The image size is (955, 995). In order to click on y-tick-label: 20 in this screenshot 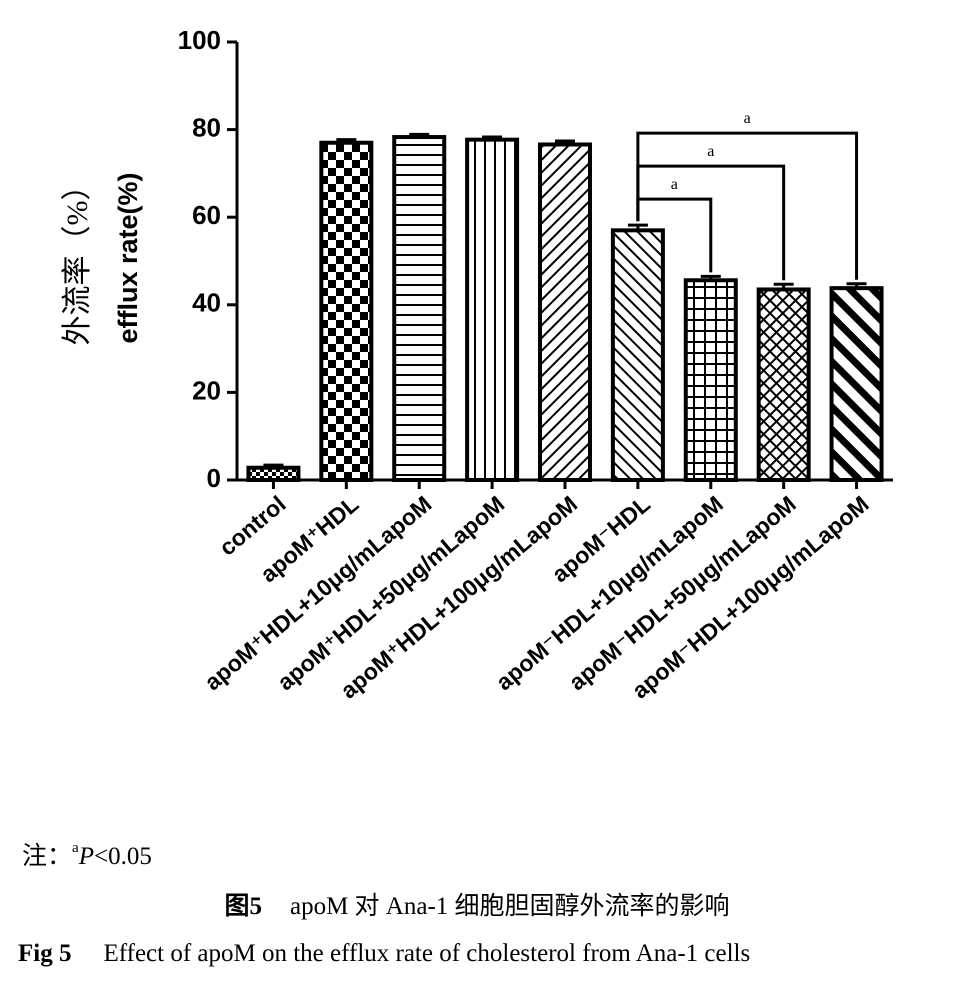, I will do `click(206, 390)`.